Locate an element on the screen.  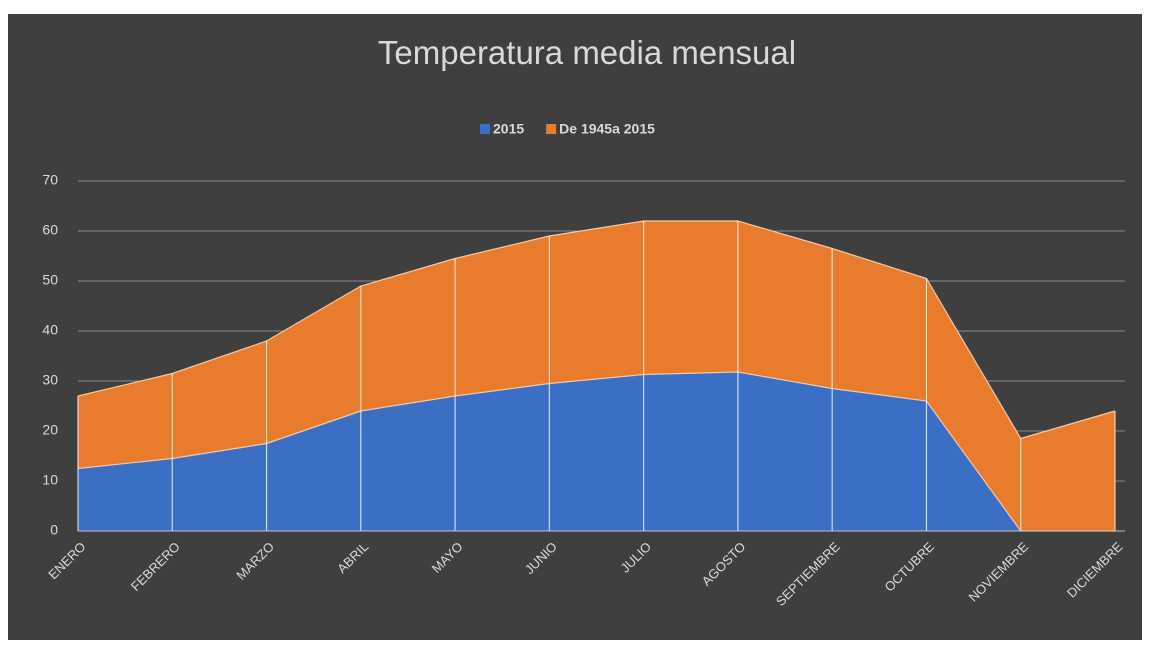
y-tick-label: 50 is located at coordinates (50, 280).